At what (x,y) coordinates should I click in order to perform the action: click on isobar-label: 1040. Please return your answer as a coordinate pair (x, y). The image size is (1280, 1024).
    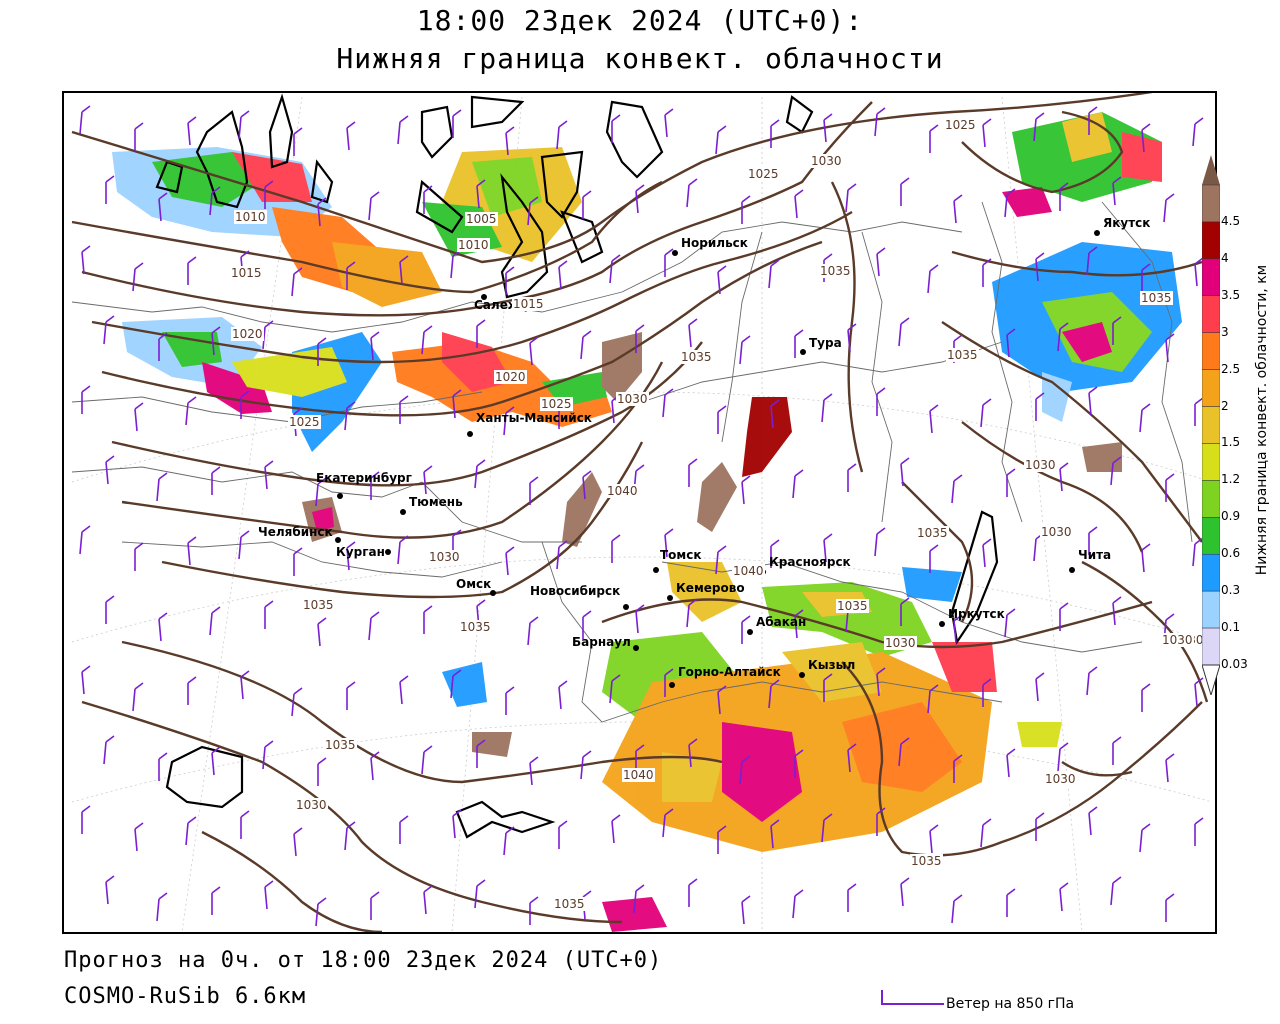
    Looking at the image, I should click on (748, 571).